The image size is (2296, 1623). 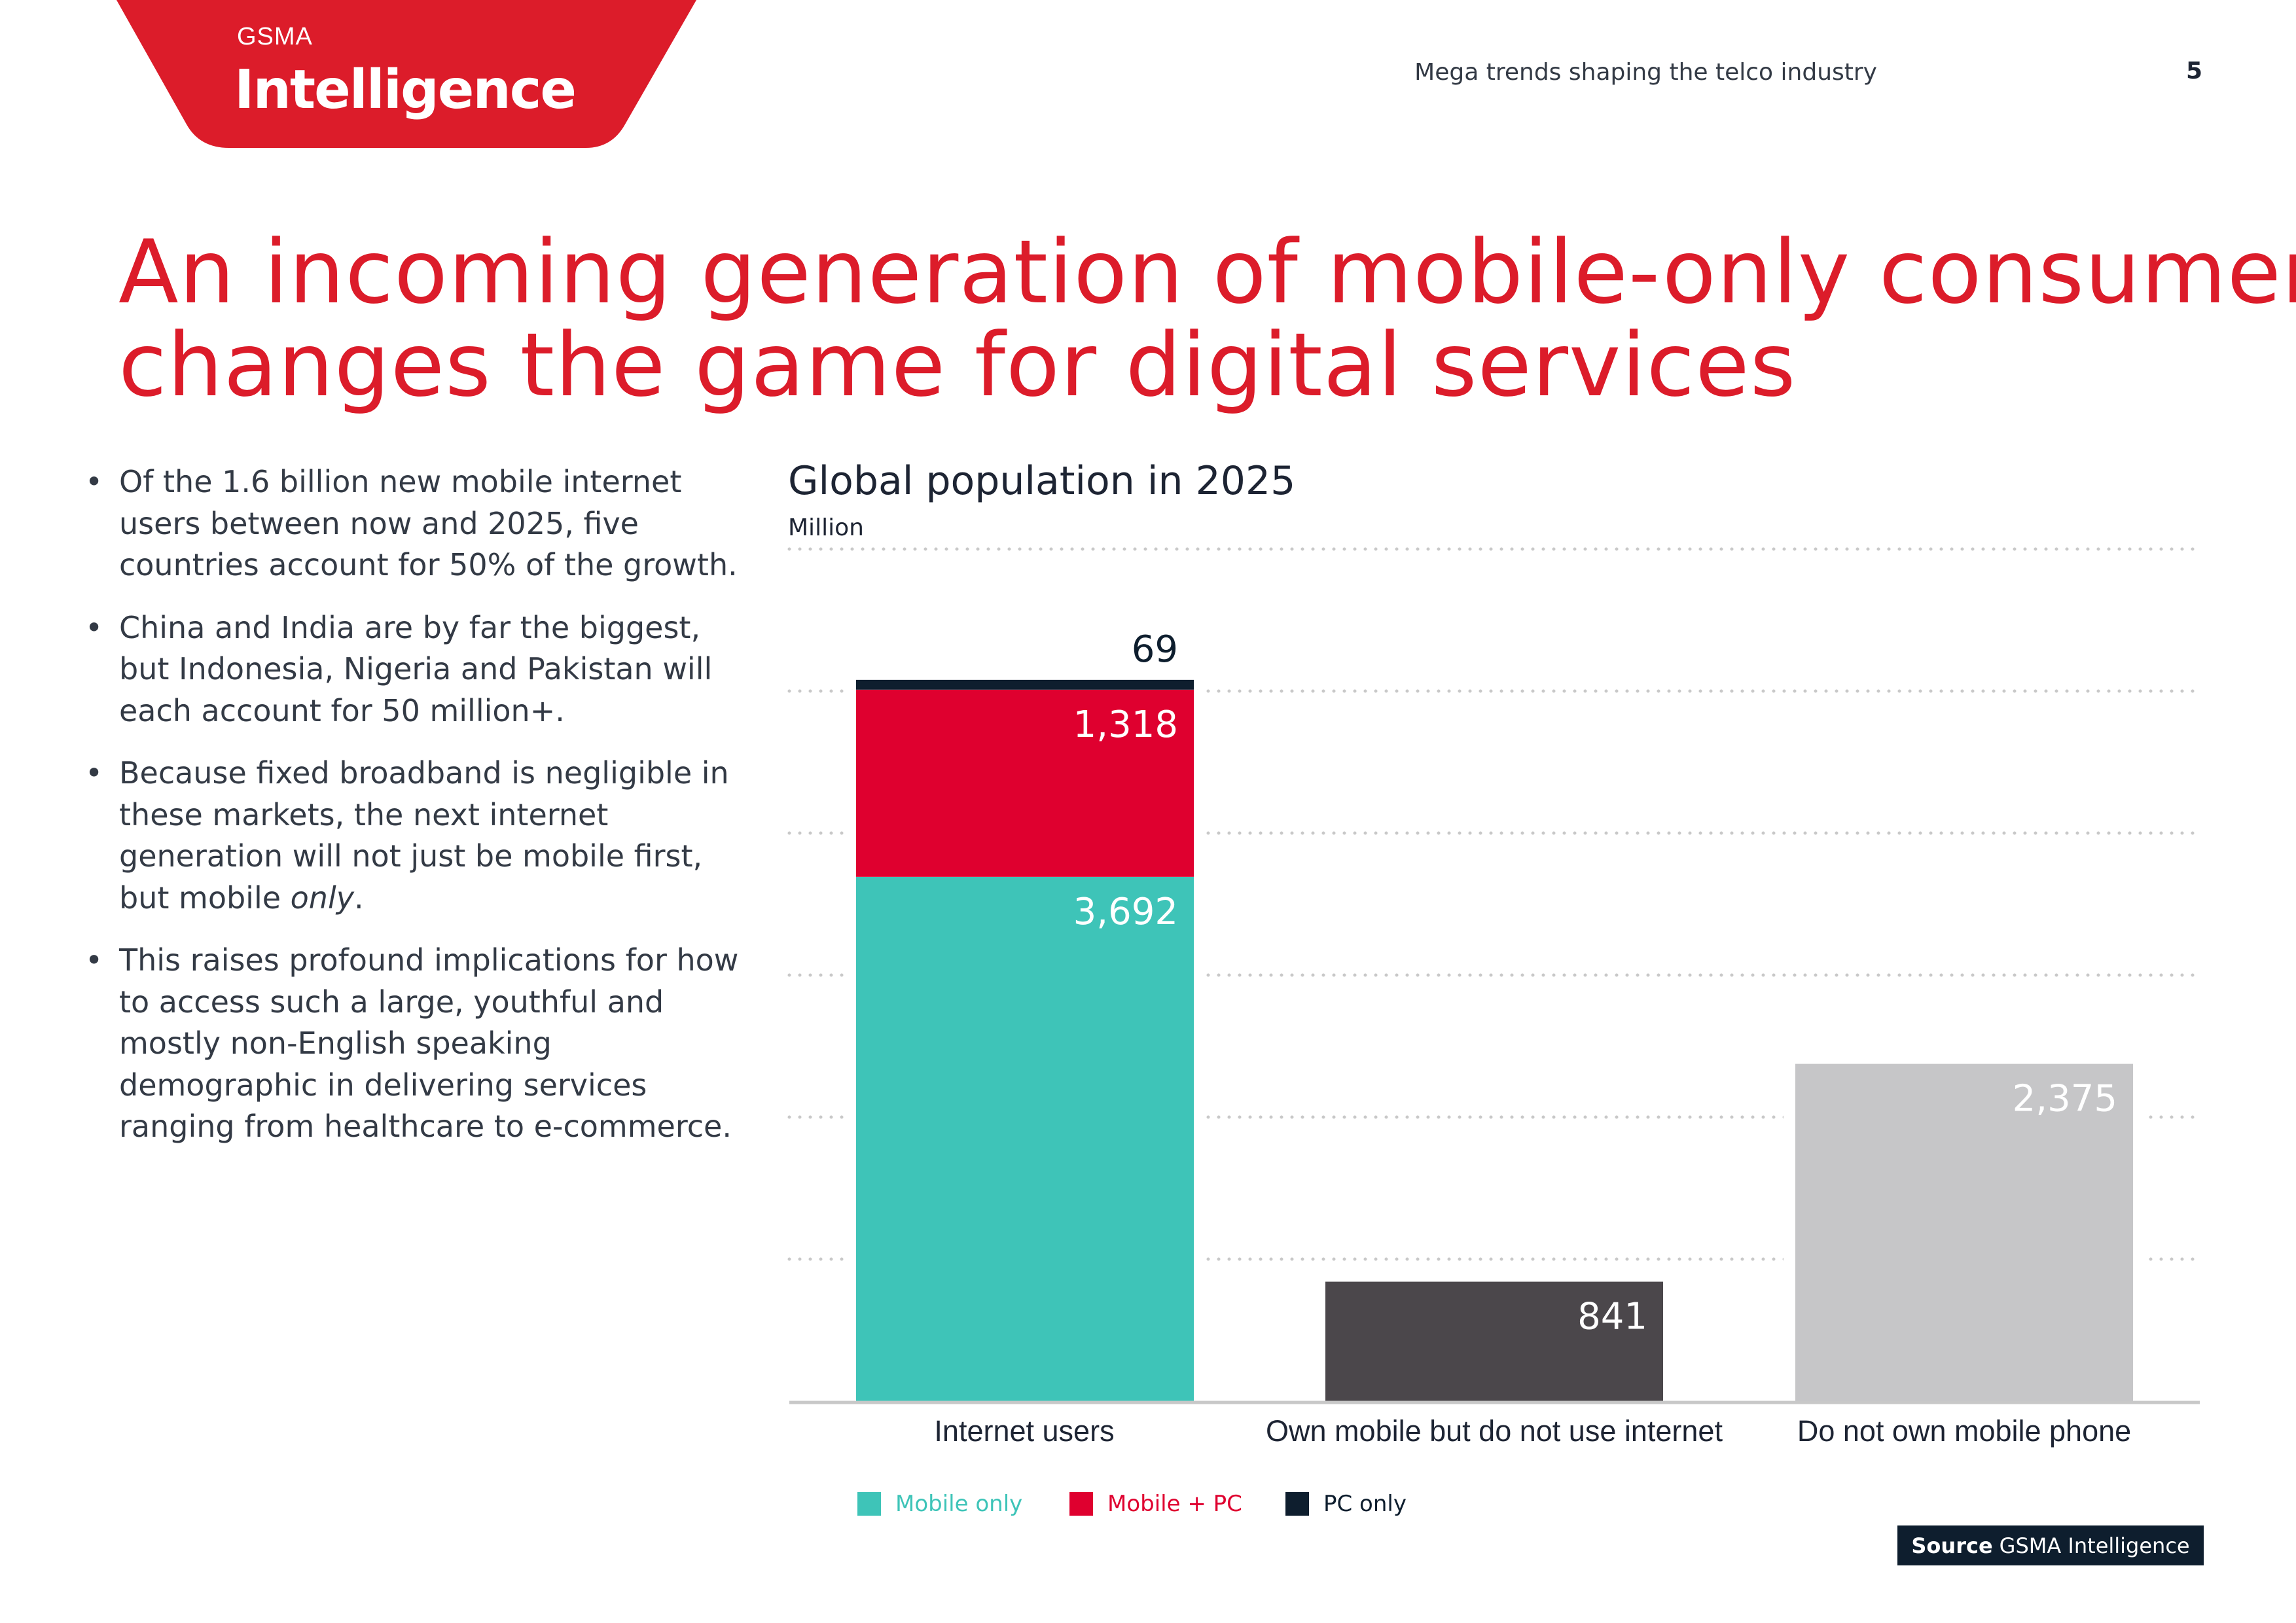 I want to click on logo-gsma-text: GSMA, so click(x=275, y=36).